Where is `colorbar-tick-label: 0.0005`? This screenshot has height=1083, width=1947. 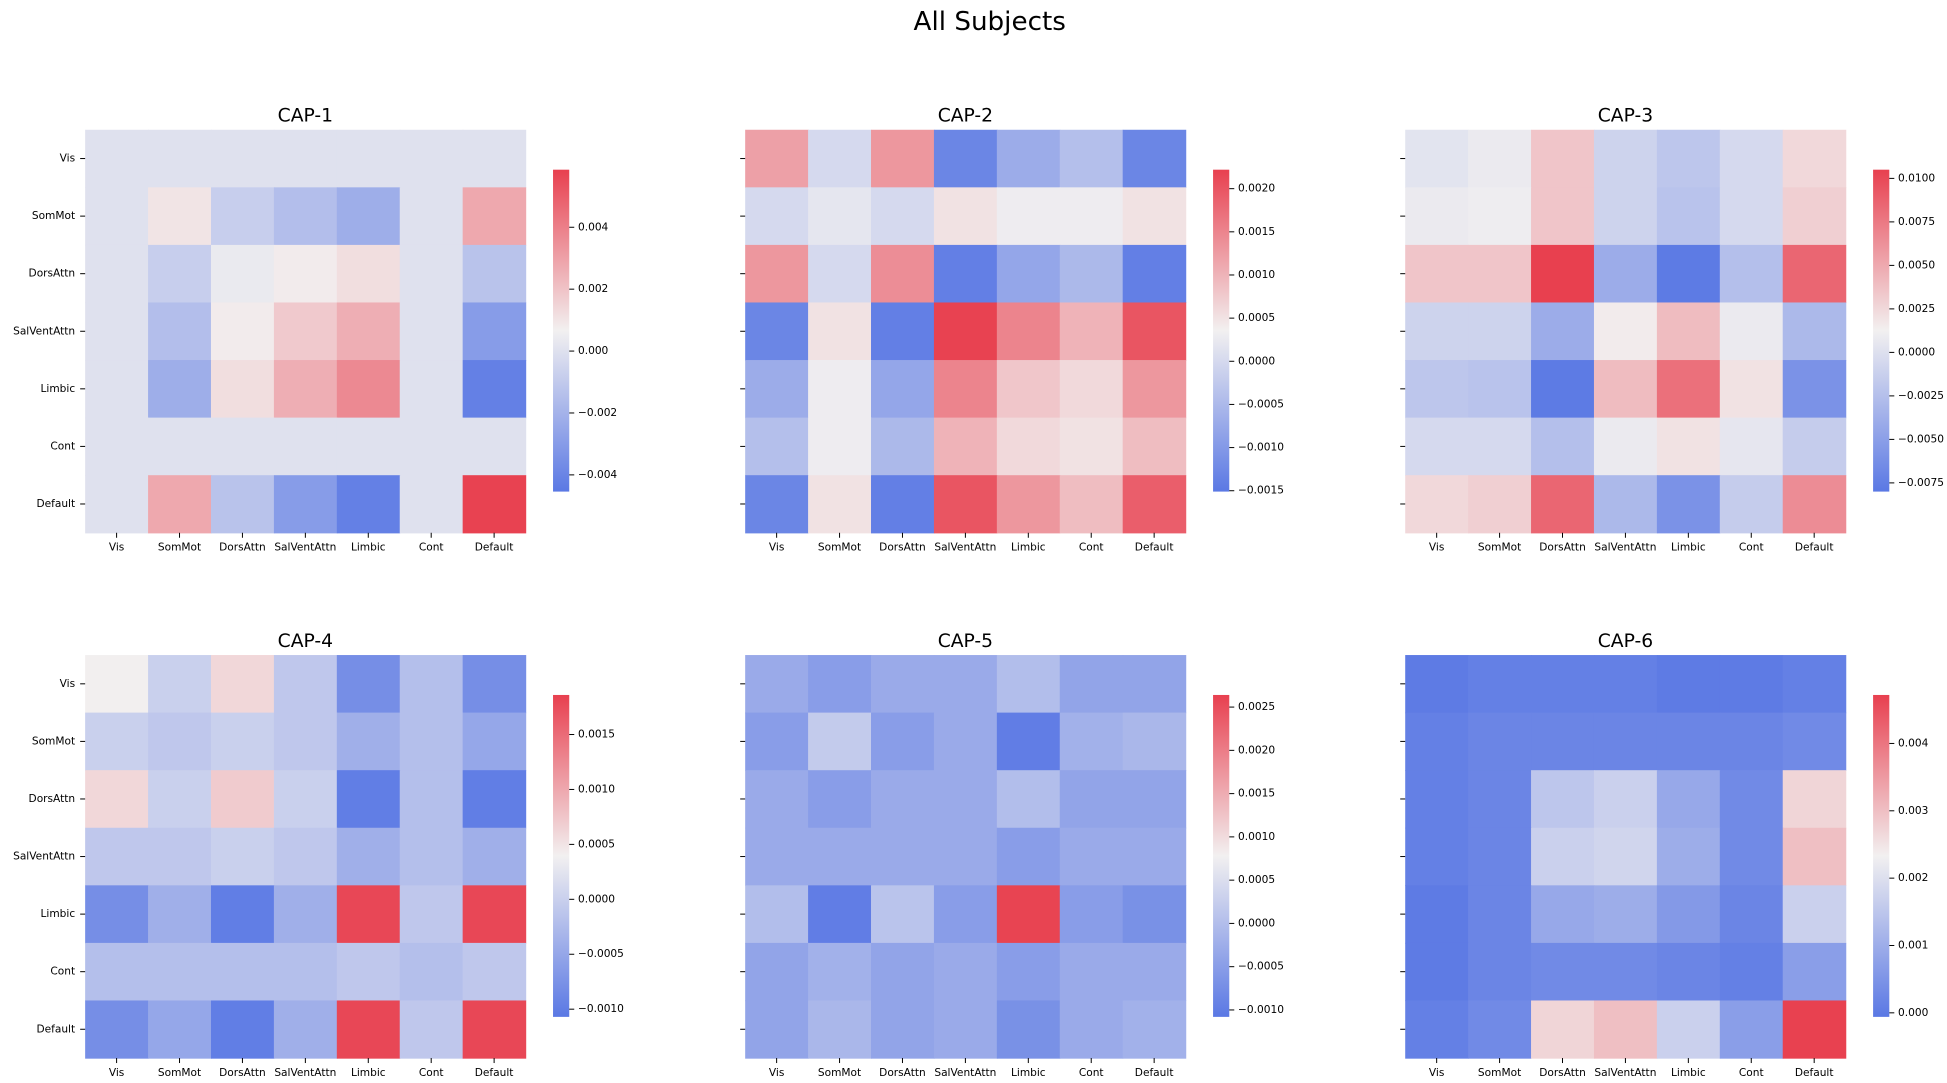
colorbar-tick-label: 0.0005 is located at coordinates (596, 844).